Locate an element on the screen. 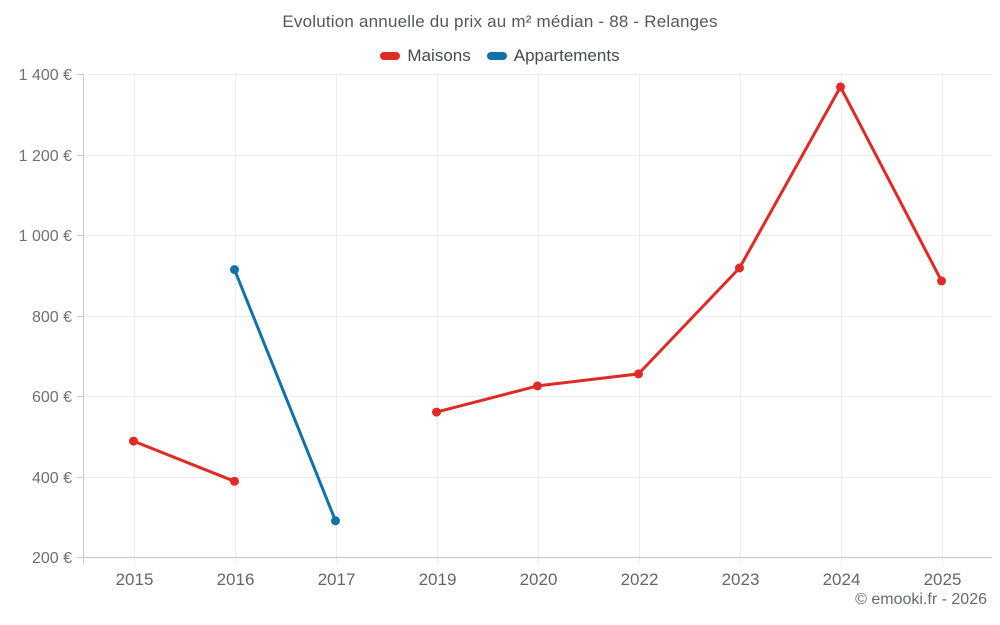  data-point-maisons-2024 is located at coordinates (840, 87).